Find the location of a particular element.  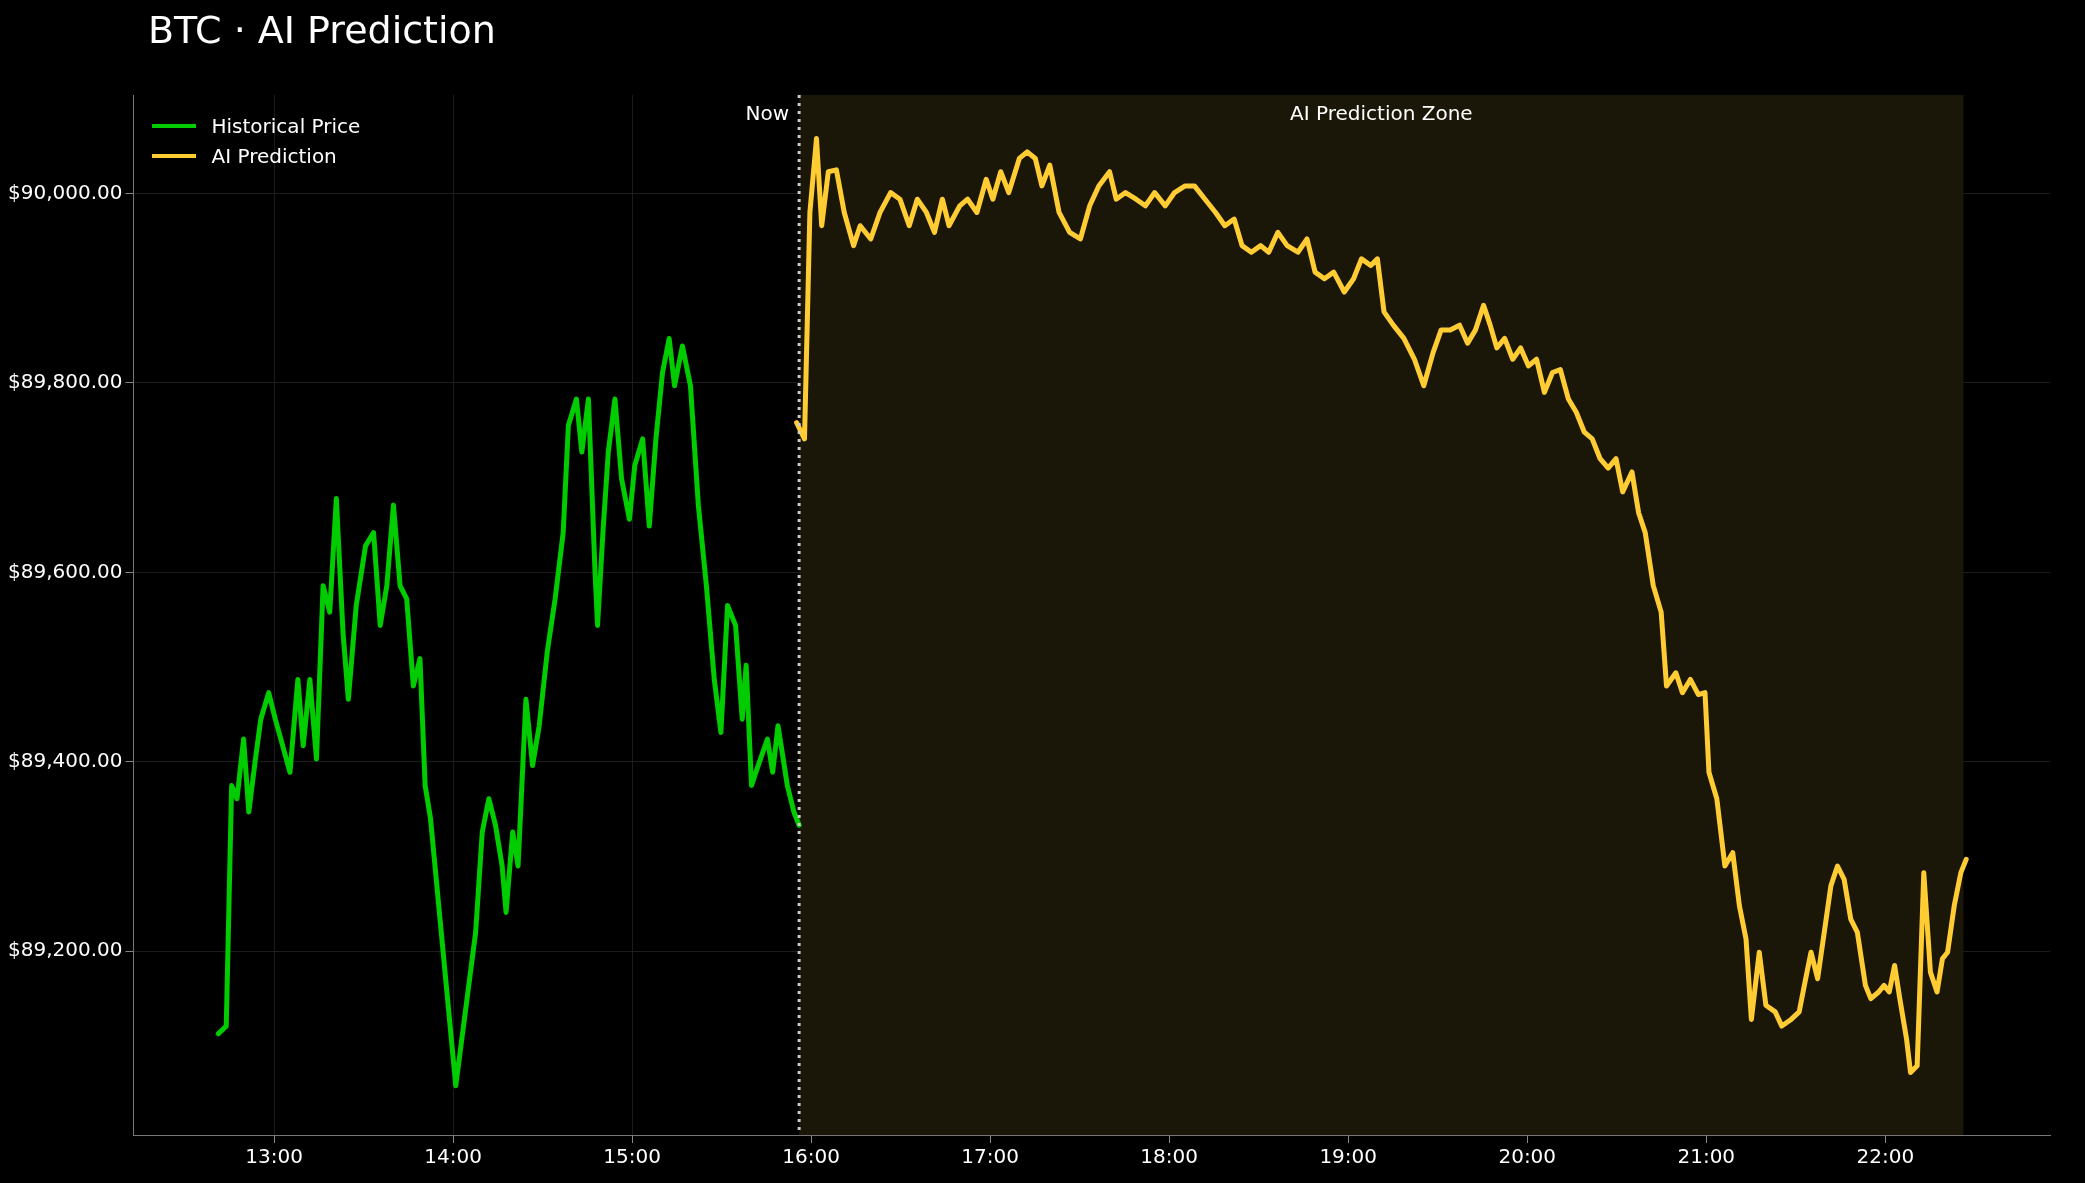

x-tick-label: 21:00 is located at coordinates (1706, 1156).